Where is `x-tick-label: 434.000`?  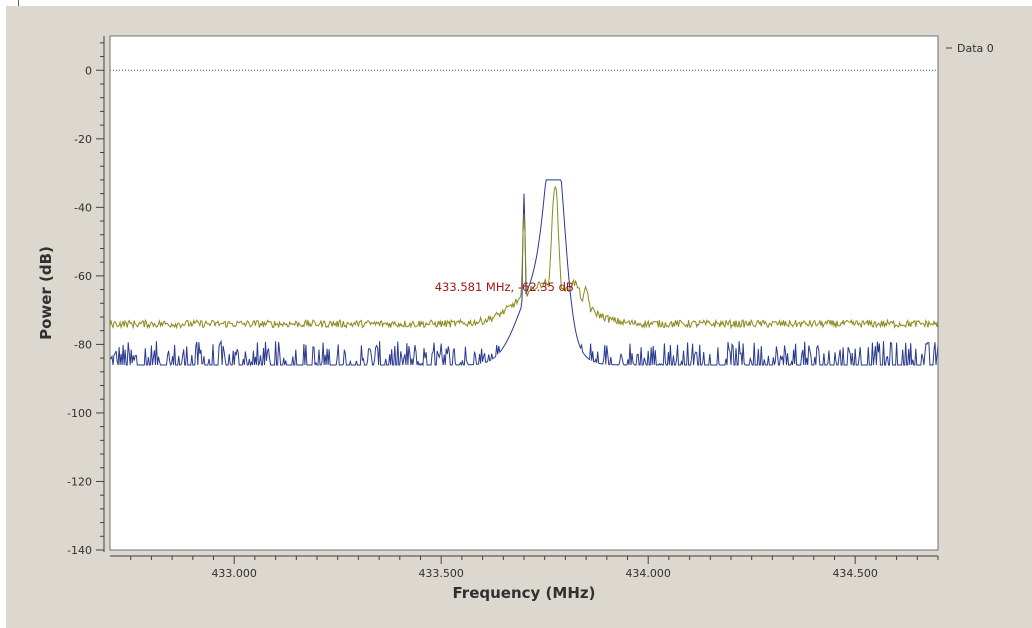 x-tick-label: 434.000 is located at coordinates (648, 573).